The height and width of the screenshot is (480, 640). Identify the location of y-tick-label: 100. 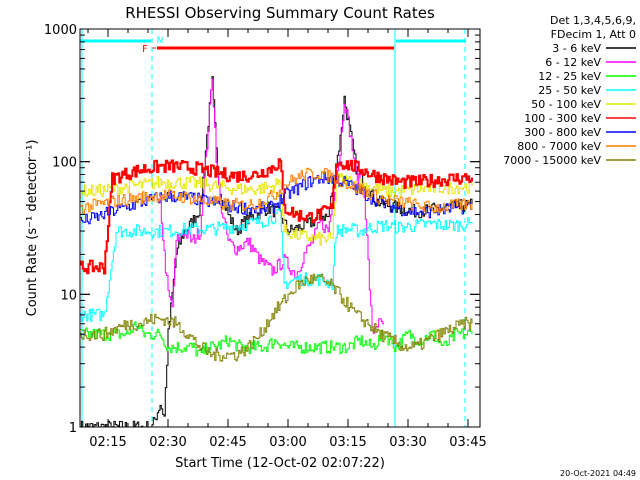
(64, 163).